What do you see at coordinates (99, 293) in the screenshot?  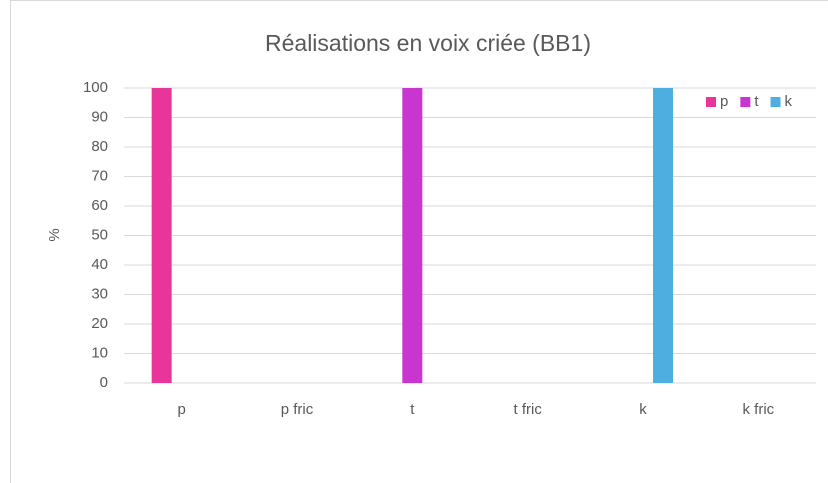 I see `y-tick-label: 30` at bounding box center [99, 293].